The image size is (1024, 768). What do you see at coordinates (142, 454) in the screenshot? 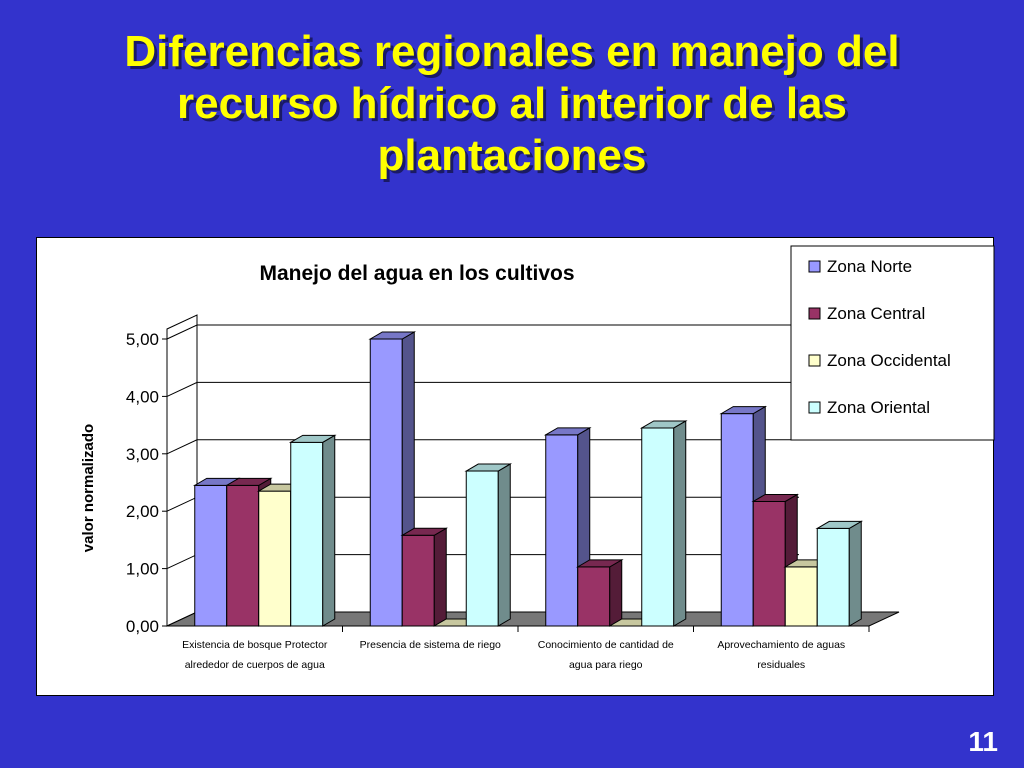
I see `y-tick-label: 3,00` at bounding box center [142, 454].